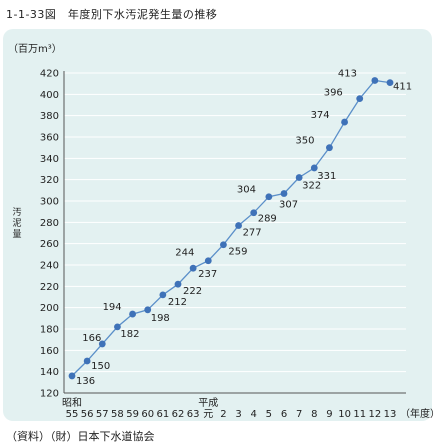  I want to click on y-tick-label: 260, so click(49, 244).